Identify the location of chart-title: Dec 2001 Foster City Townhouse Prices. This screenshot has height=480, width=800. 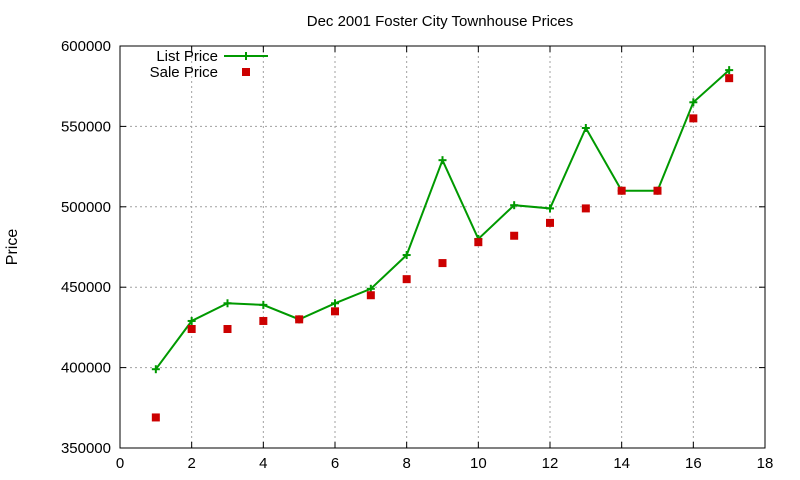
(440, 21).